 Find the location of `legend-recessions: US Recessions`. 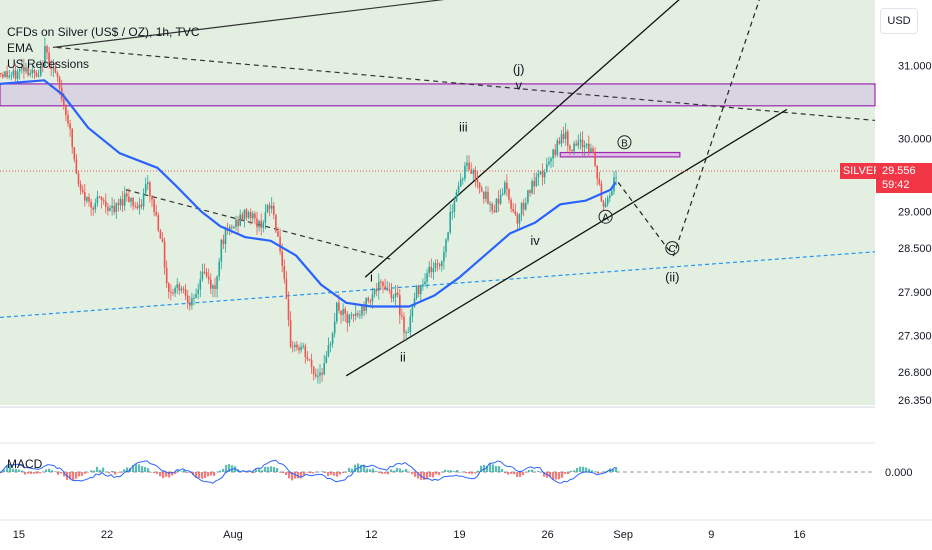

legend-recessions: US Recessions is located at coordinates (48, 64).